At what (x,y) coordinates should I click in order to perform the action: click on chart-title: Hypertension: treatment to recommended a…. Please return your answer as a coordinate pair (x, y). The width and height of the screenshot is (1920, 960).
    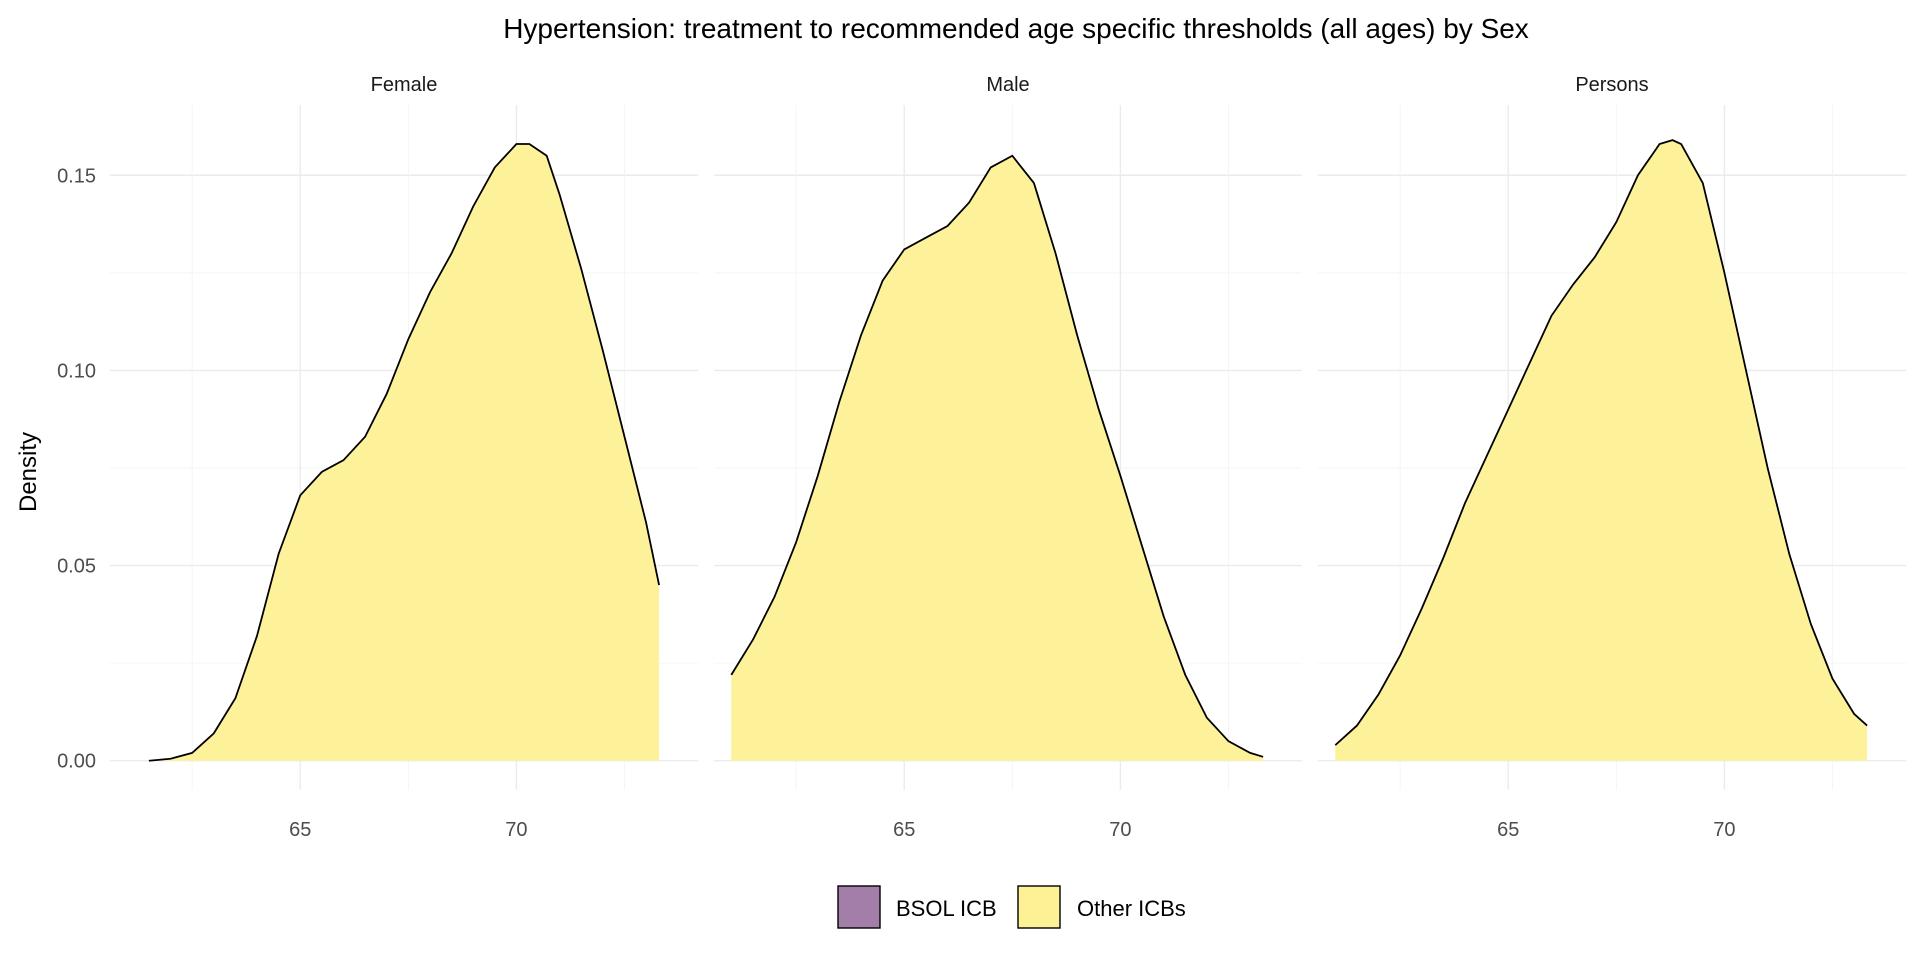
    Looking at the image, I should click on (1016, 28).